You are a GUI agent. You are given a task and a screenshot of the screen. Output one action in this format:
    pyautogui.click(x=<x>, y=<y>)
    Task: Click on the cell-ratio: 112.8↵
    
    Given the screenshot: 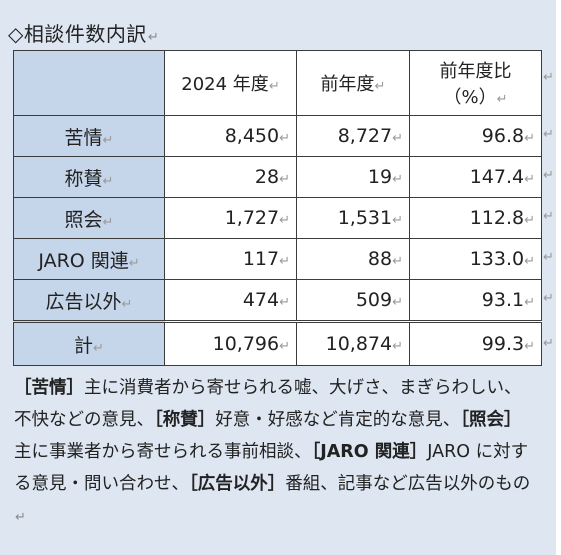 What is the action you would take?
    pyautogui.click(x=475, y=218)
    